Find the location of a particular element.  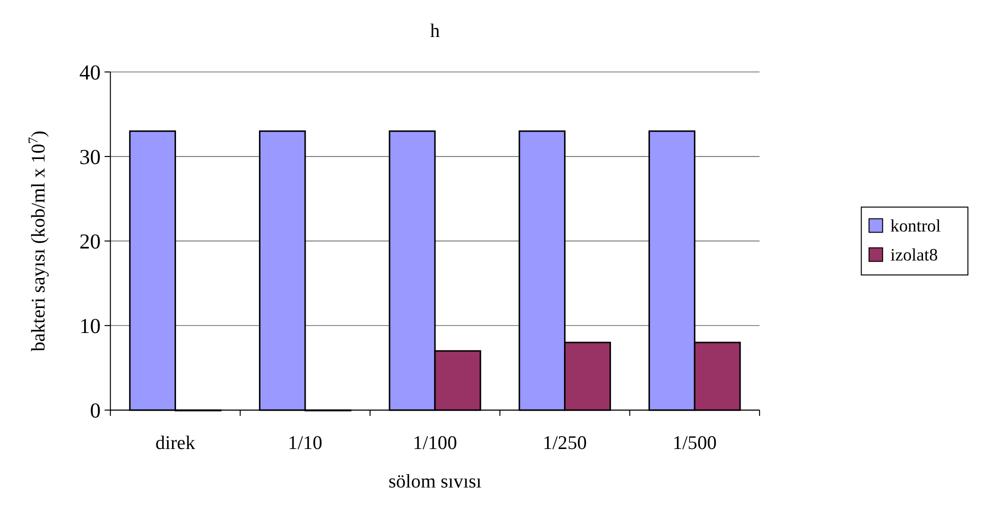

x-tick-label: direk is located at coordinates (175, 443).